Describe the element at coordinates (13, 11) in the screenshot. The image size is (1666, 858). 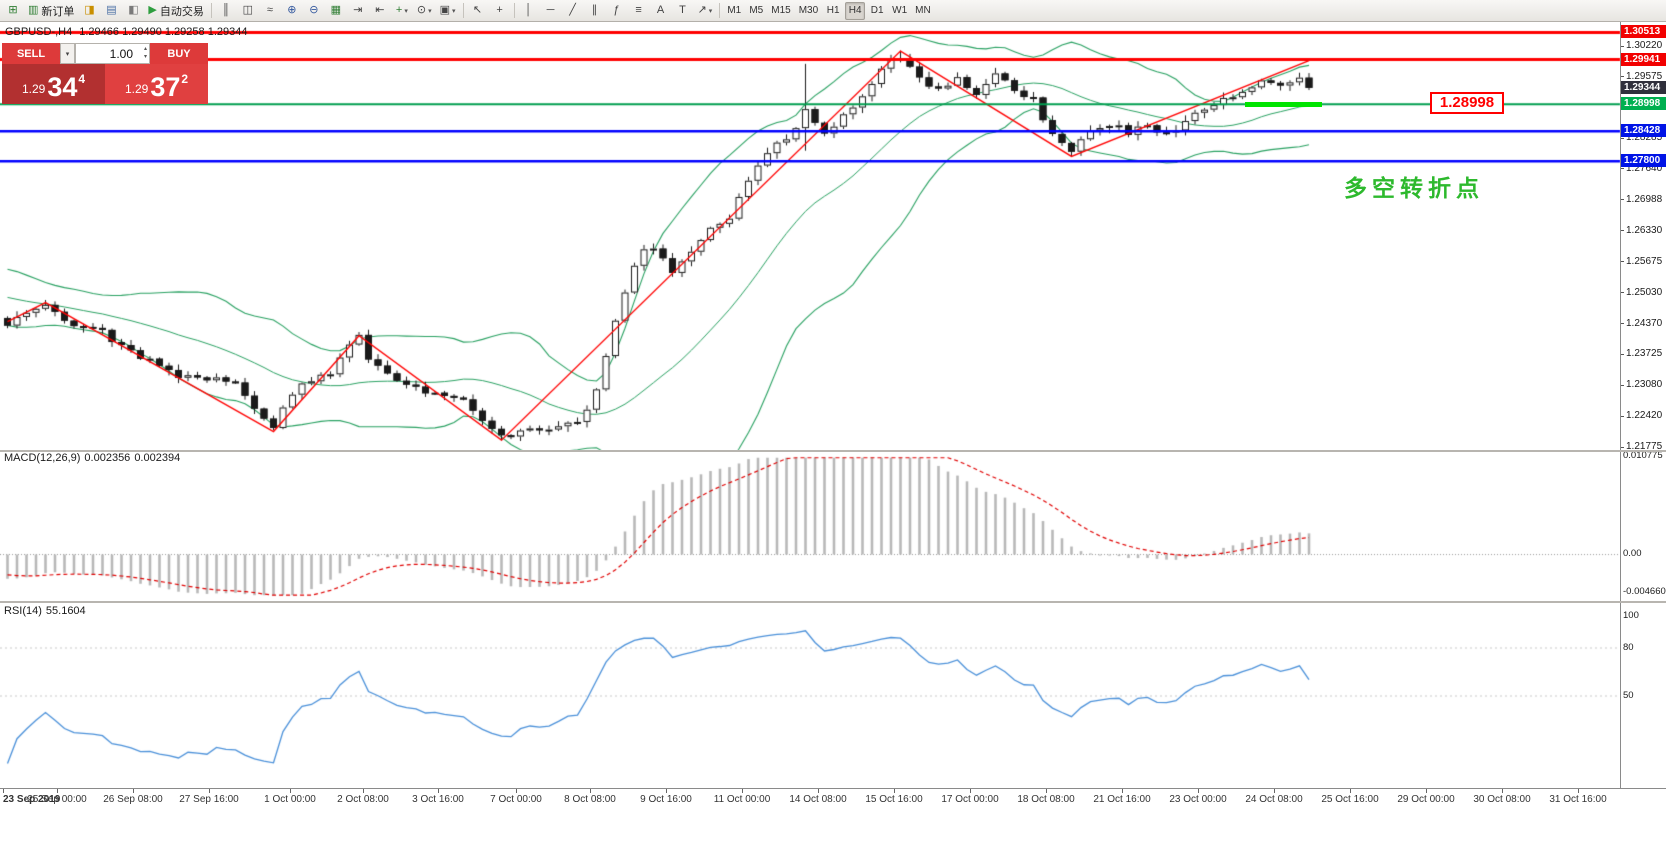
I see `new-chart-button: ⊞` at that location.